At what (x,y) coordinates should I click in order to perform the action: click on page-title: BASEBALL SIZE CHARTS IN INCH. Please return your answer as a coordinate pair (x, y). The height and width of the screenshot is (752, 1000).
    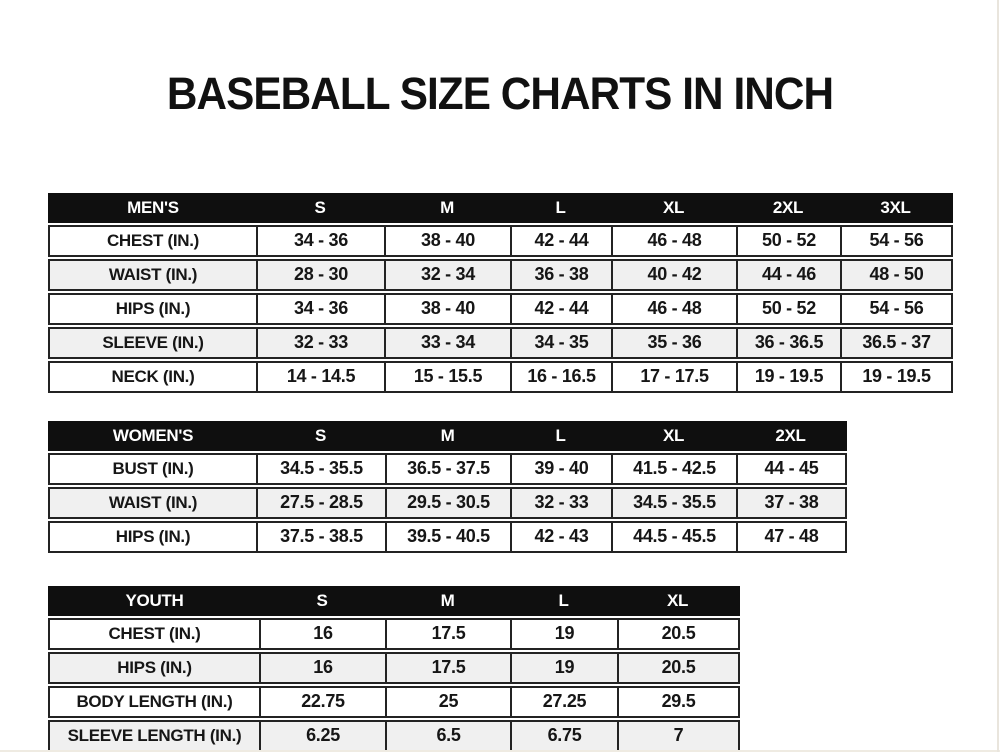
    Looking at the image, I should click on (500, 93).